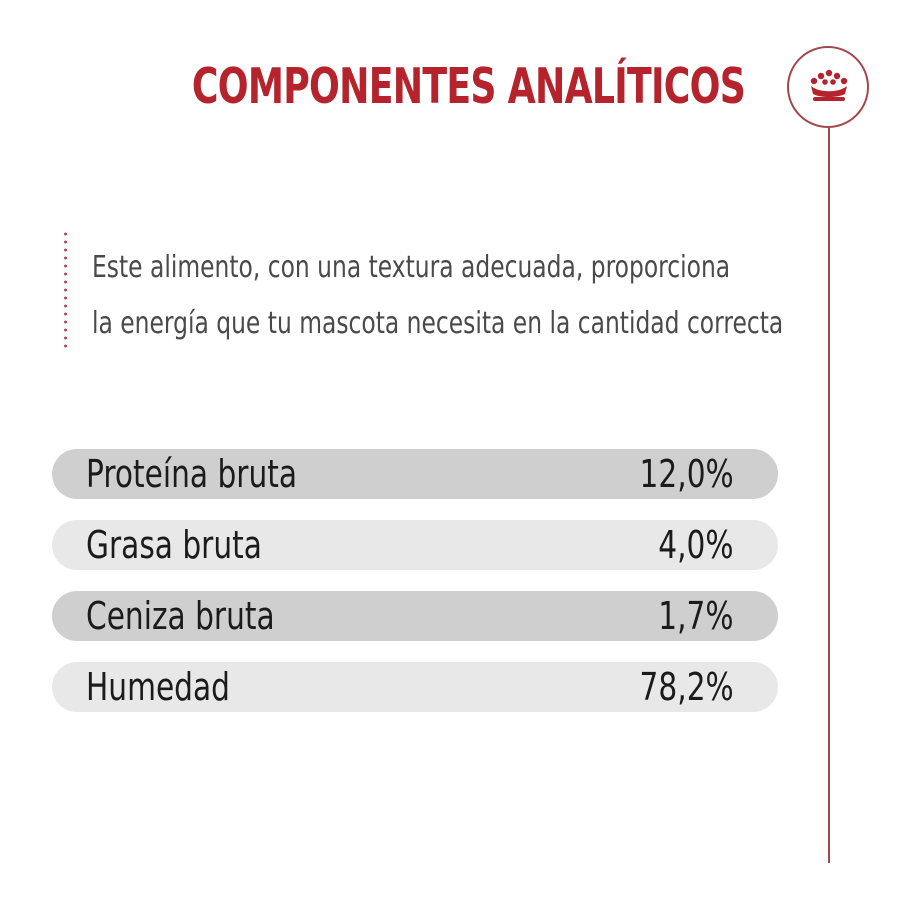 This screenshot has height=900, width=900. What do you see at coordinates (829, 495) in the screenshot?
I see `timeline-line` at bounding box center [829, 495].